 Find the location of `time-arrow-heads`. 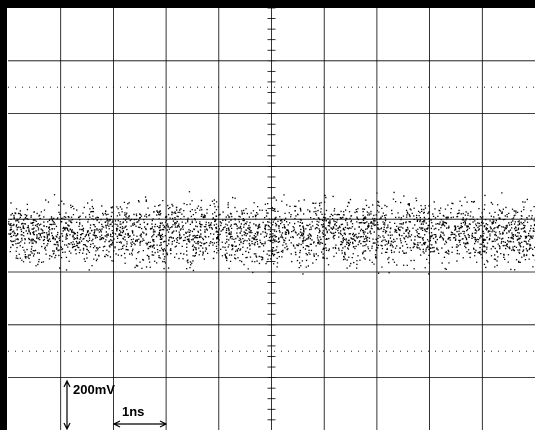

time-arrow-heads is located at coordinates (140, 424).